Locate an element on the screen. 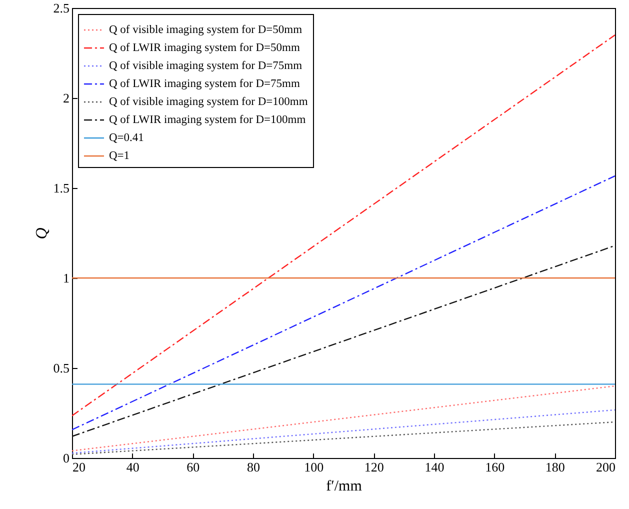 The height and width of the screenshot is (509, 629). y-axis-title: Q is located at coordinates (41, 233).